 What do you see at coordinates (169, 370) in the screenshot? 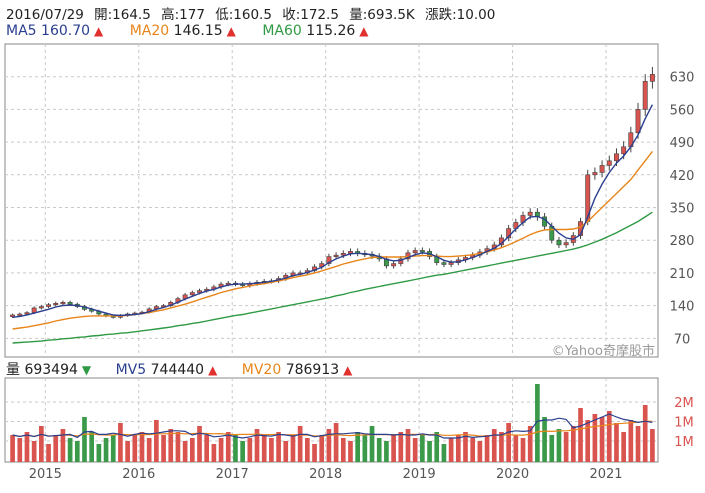
I see `mv5-legend: MV5 744440 ▲` at bounding box center [169, 370].